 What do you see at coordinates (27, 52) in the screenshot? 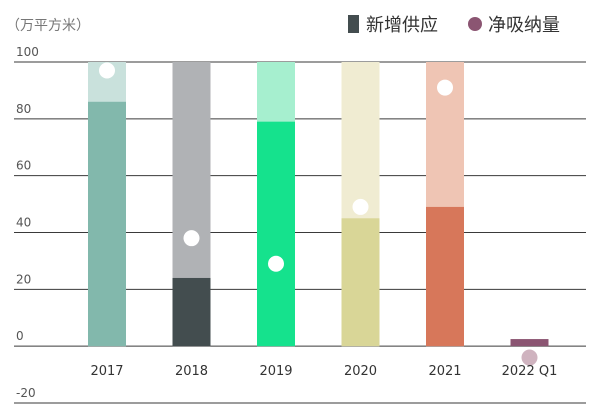
I see `y-tick-label: 100` at bounding box center [27, 52].